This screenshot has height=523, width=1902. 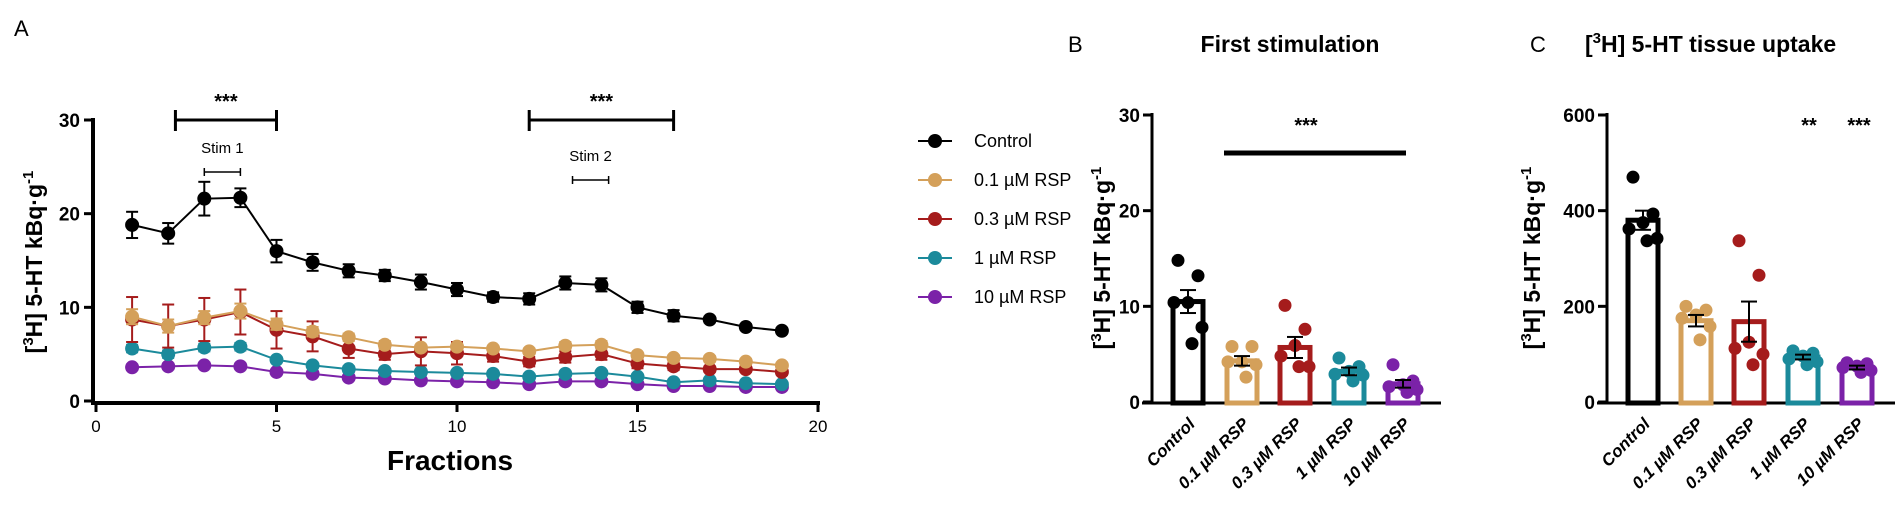 What do you see at coordinates (1579, 307) in the screenshot?
I see `y-tick-label-c: 200` at bounding box center [1579, 307].